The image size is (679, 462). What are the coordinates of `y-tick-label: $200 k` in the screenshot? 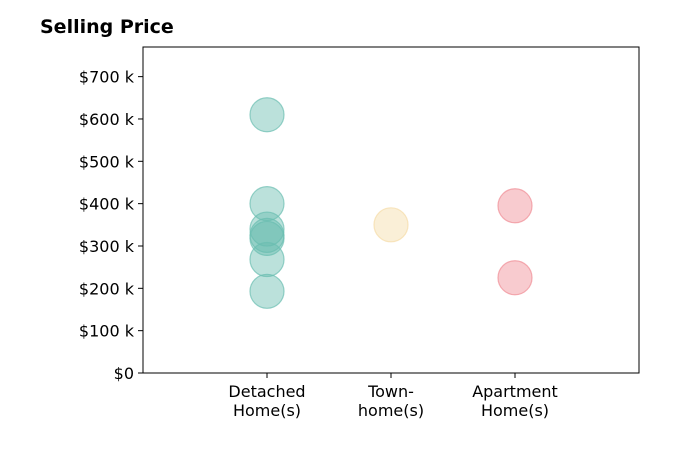 It's located at (107, 288).